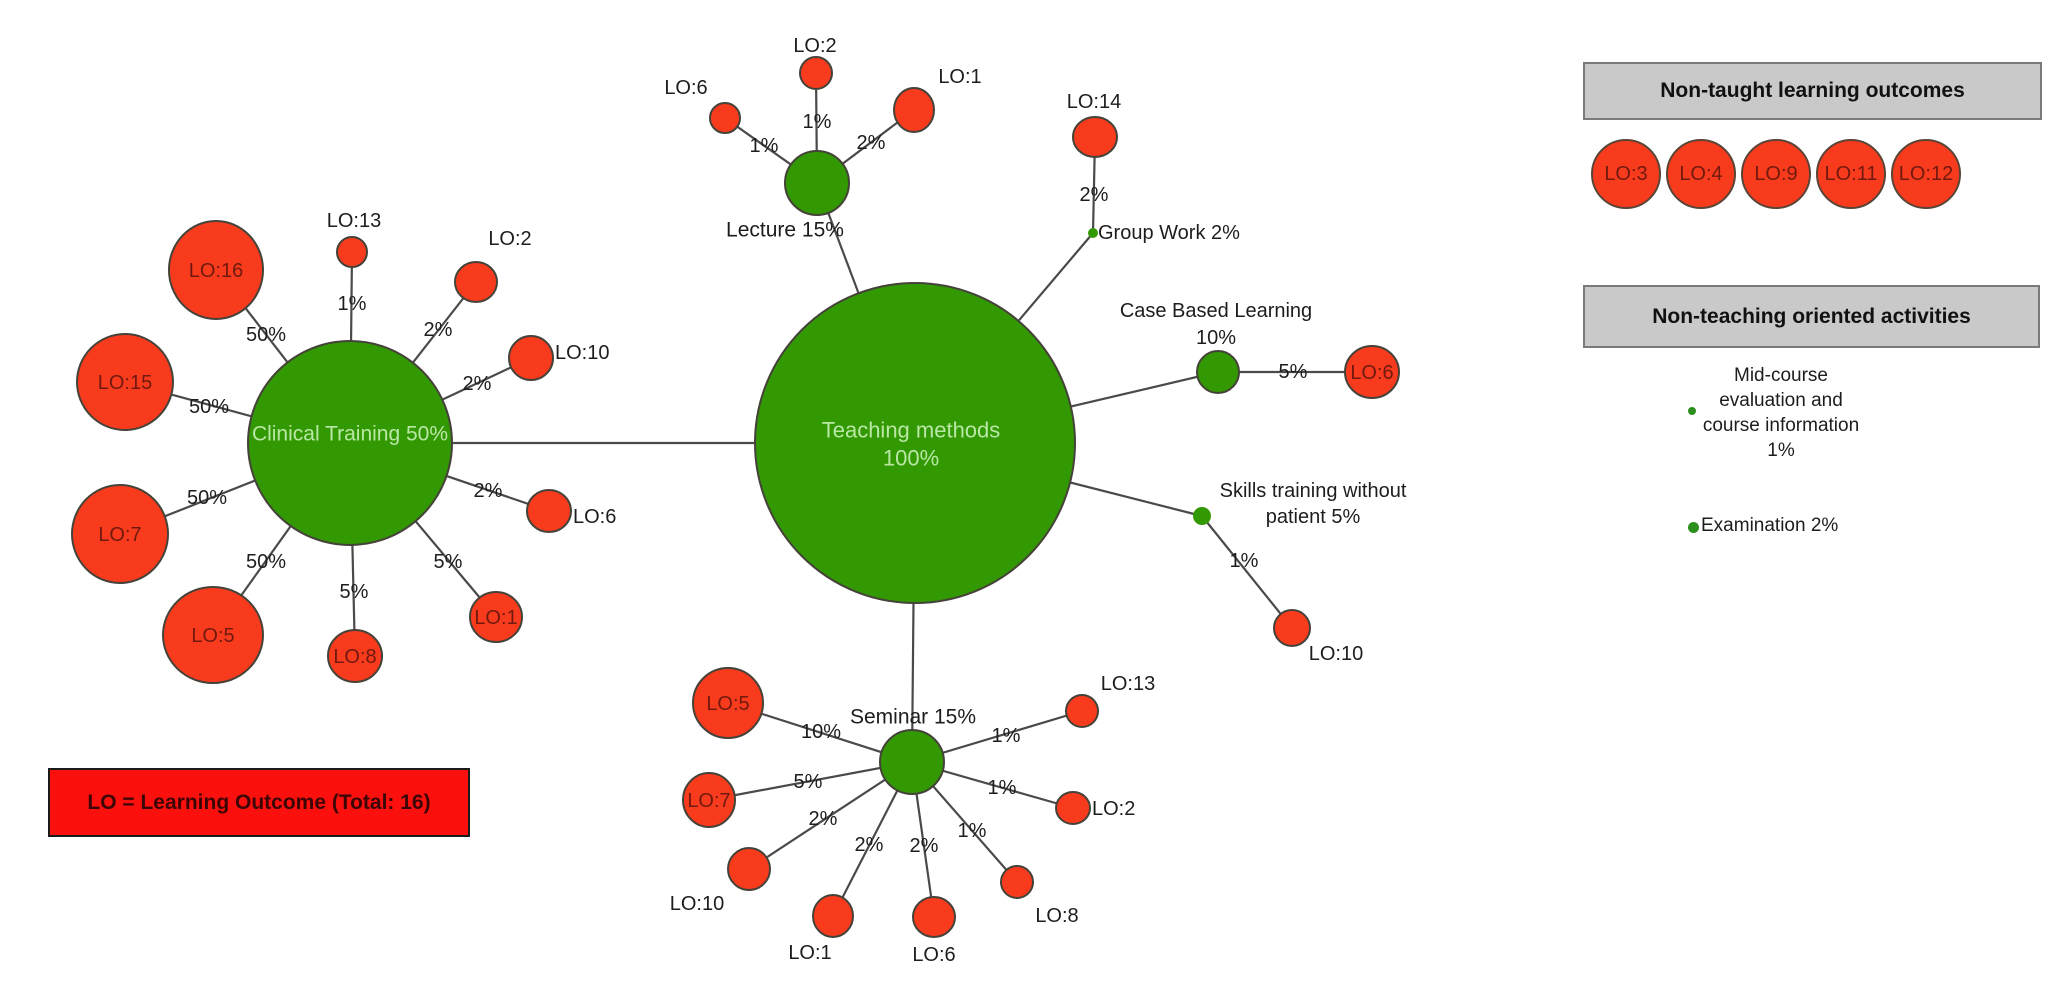 The height and width of the screenshot is (1001, 2059). Describe the element at coordinates (1626, 174) in the screenshot. I see `non-taught-lo-node: LO:3` at that location.